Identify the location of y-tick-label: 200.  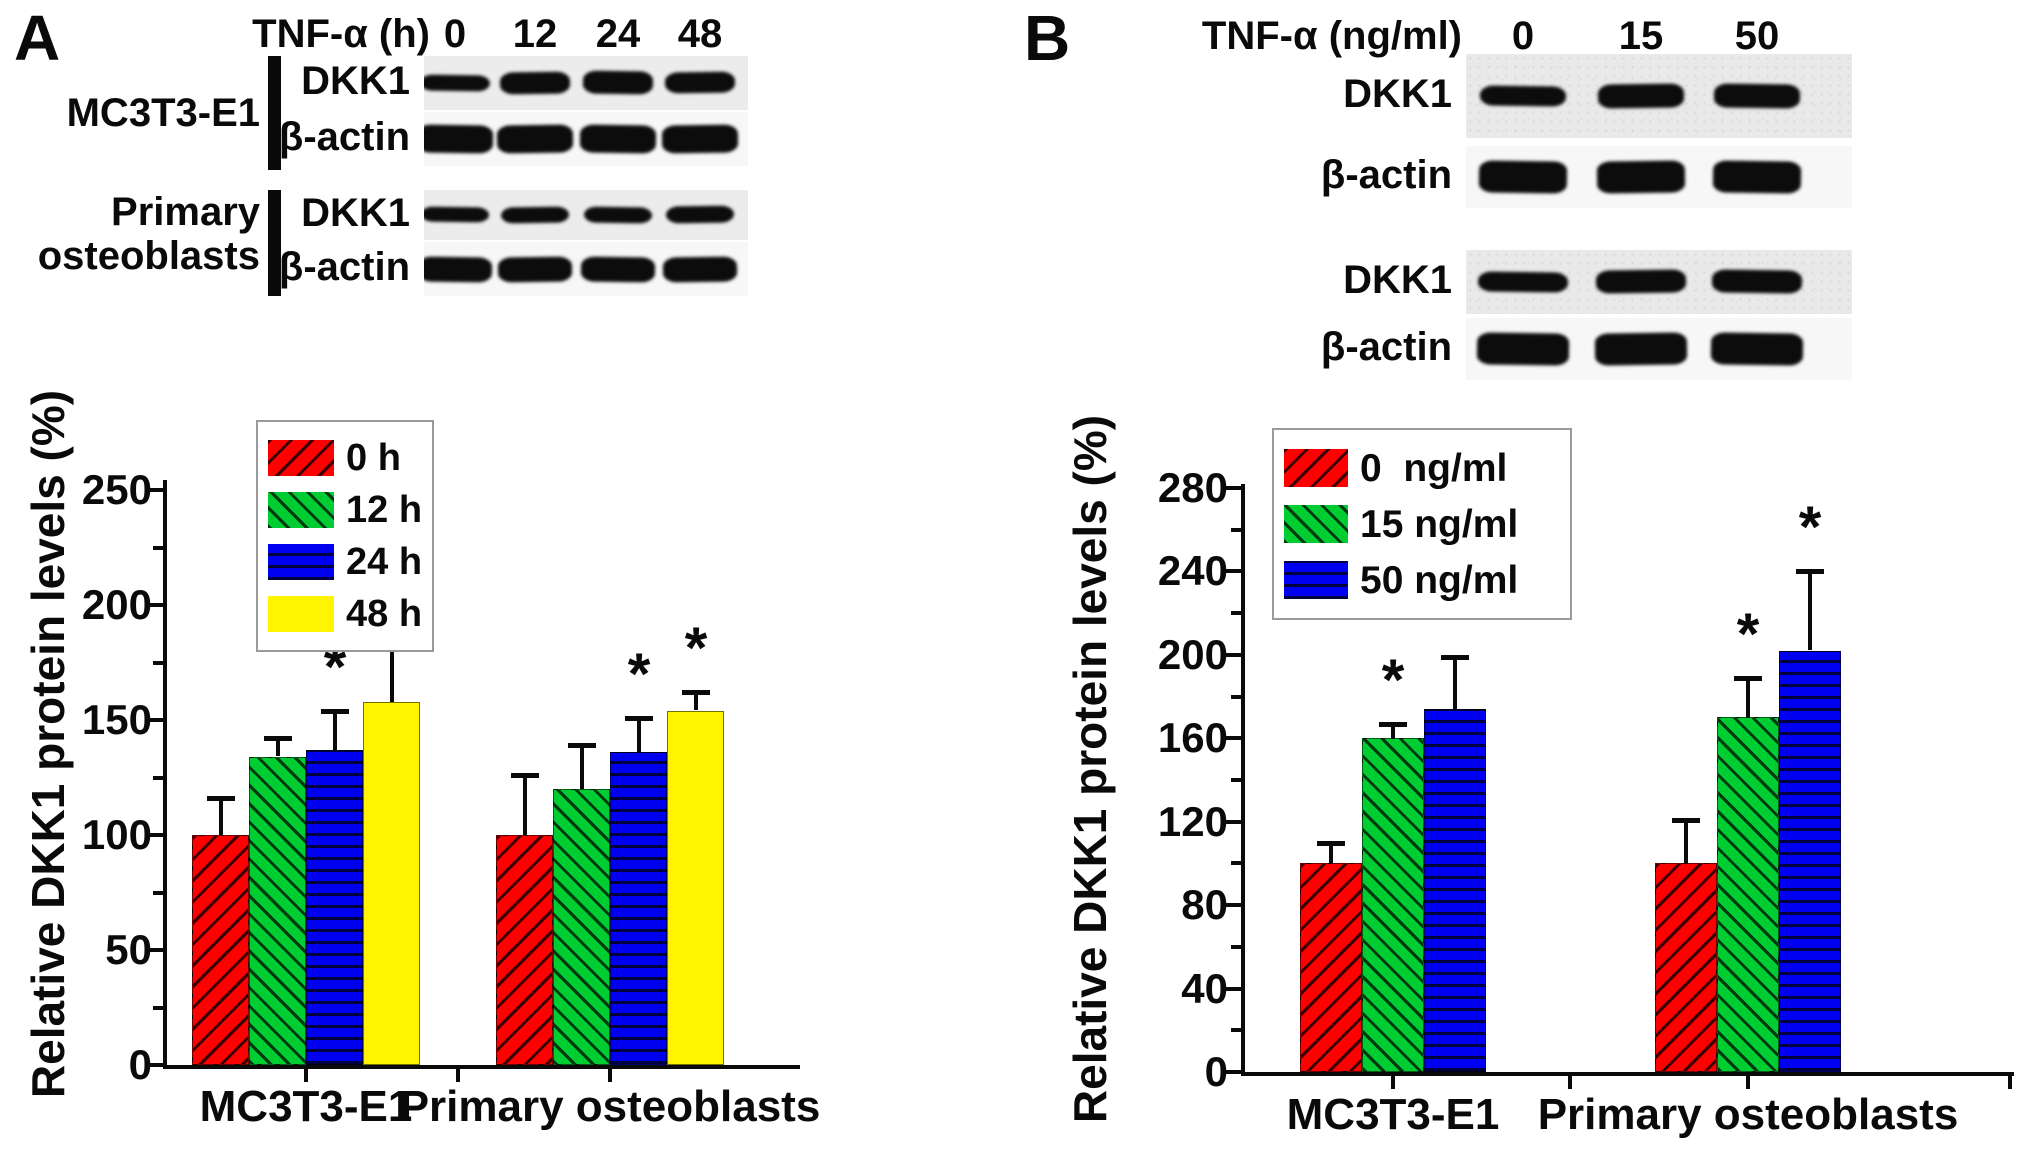
(1192, 654).